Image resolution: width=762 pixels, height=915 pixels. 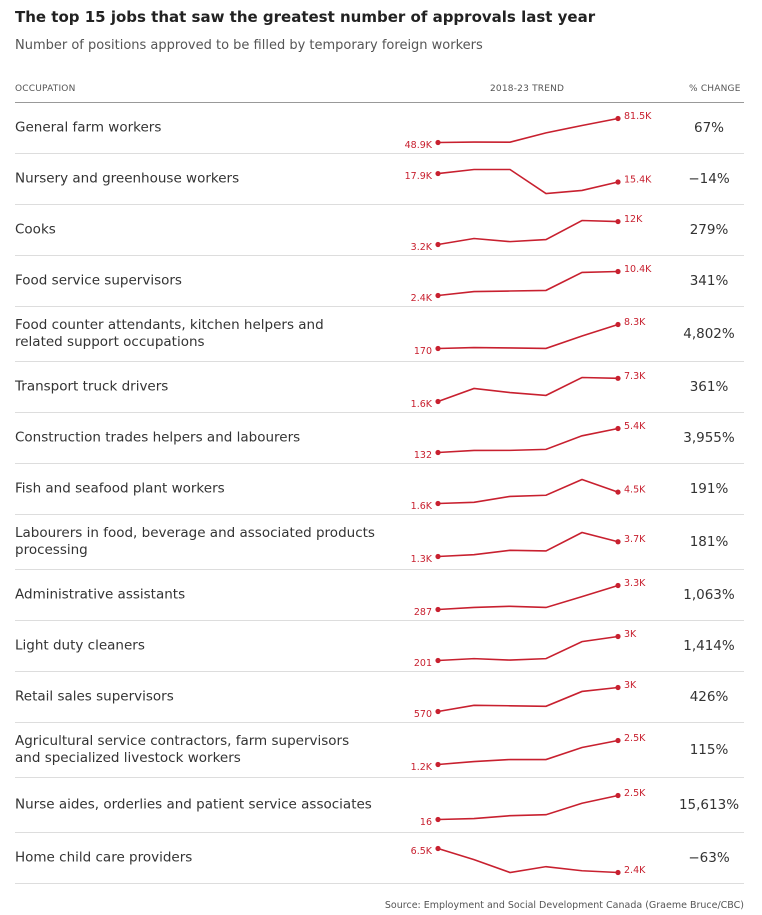 I want to click on percent-change: 115%, so click(x=709, y=750).